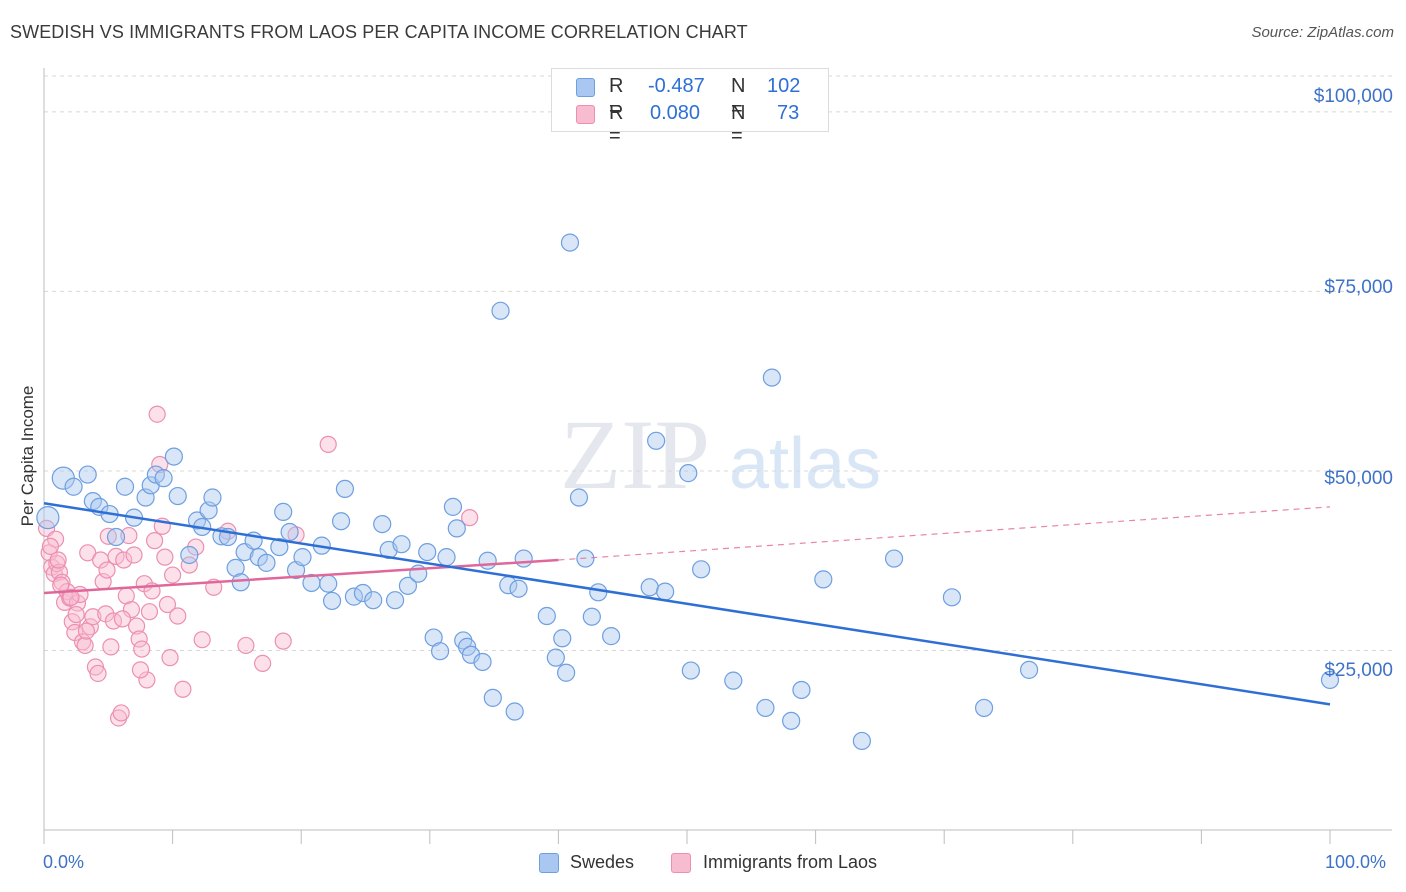 This screenshot has height=892, width=1406. What do you see at coordinates (790, 862) in the screenshot?
I see `bottom-legend-laos: Immigrants from Laos` at bounding box center [790, 862].